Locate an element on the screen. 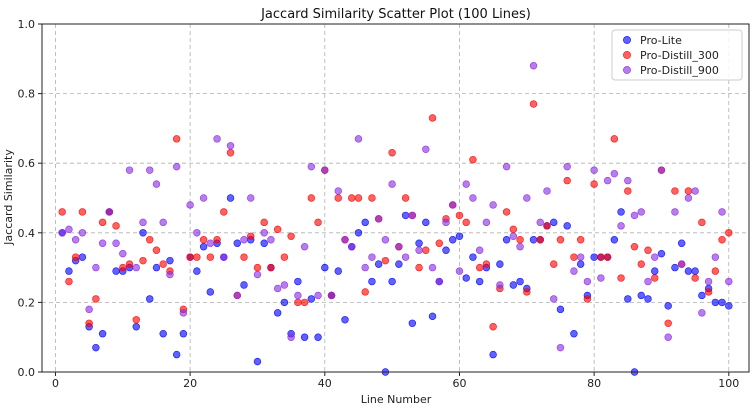 The height and width of the screenshot is (412, 756). x-axis-label: Line Number is located at coordinates (396, 399).